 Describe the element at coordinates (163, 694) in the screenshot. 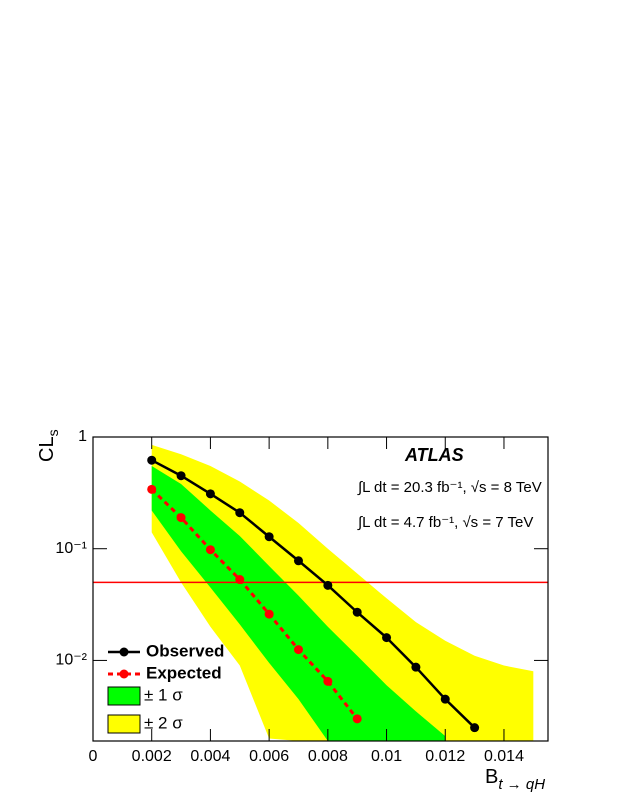

I see `legend-label: ± 1 σ` at that location.